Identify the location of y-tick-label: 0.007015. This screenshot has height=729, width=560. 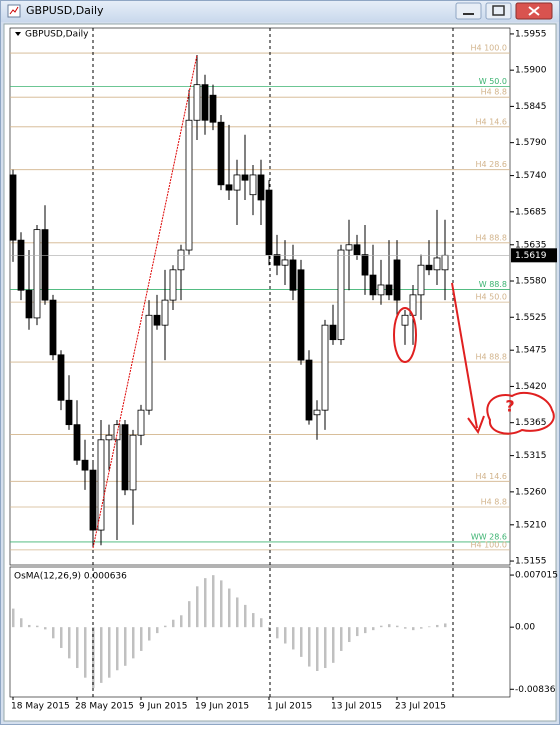
(536, 576).